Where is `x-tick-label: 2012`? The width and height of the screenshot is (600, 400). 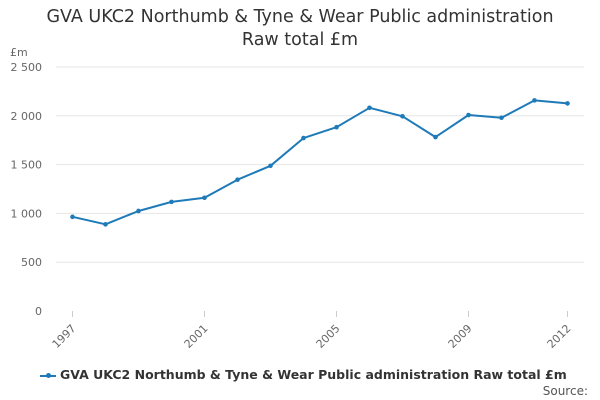
x-tick-label: 2012 is located at coordinates (559, 336).